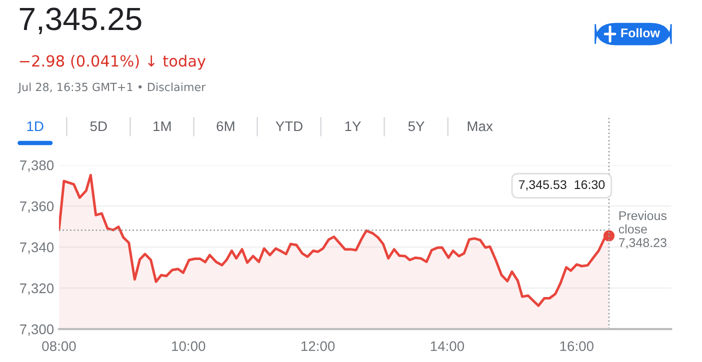 The width and height of the screenshot is (702, 362). What do you see at coordinates (112, 88) in the screenshot?
I see `text: Jul 28, 16:35 GMT+1 • Disclaimer` at bounding box center [112, 88].